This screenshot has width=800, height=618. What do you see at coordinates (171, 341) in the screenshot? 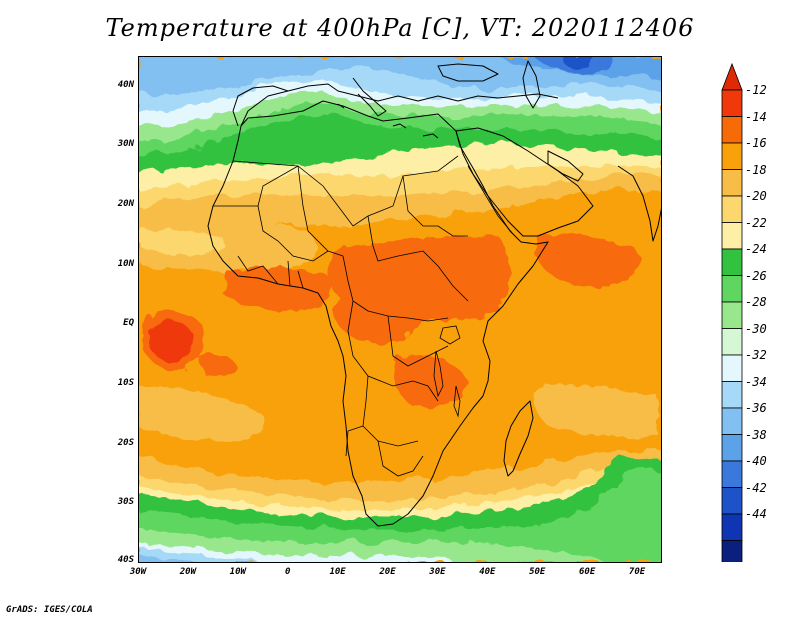
I see `warm-core-atlantic-hot` at bounding box center [171, 341].